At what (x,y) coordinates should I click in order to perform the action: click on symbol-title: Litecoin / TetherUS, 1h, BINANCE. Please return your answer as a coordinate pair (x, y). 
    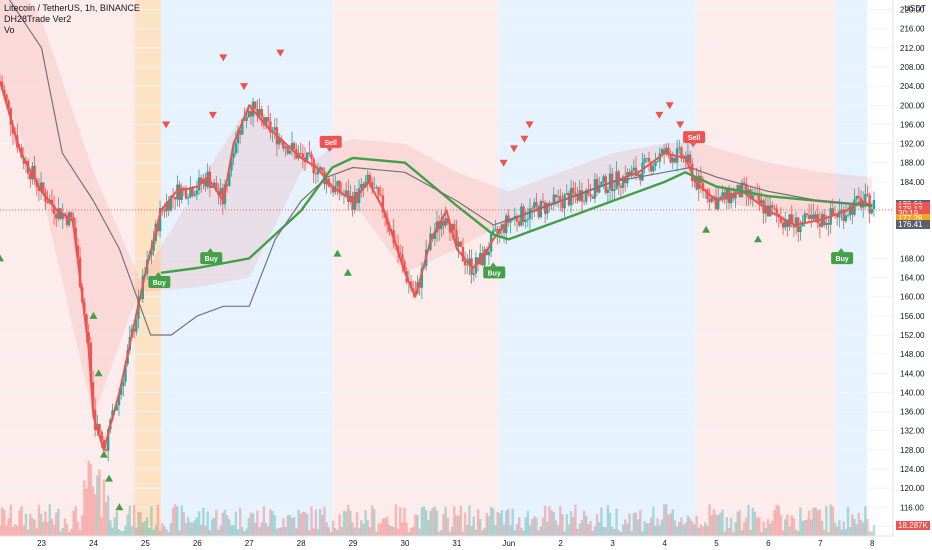
    Looking at the image, I should click on (72, 8).